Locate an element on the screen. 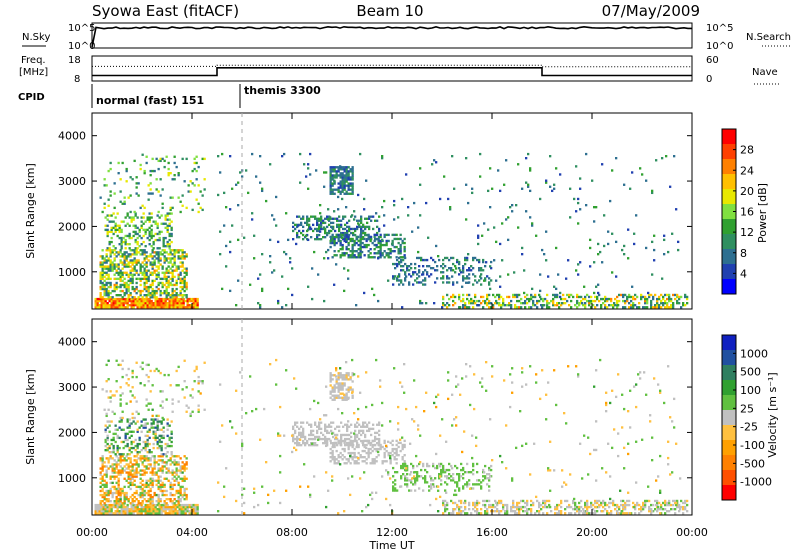 The width and height of the screenshot is (800, 554). nsky-series is located at coordinates (391, 36).